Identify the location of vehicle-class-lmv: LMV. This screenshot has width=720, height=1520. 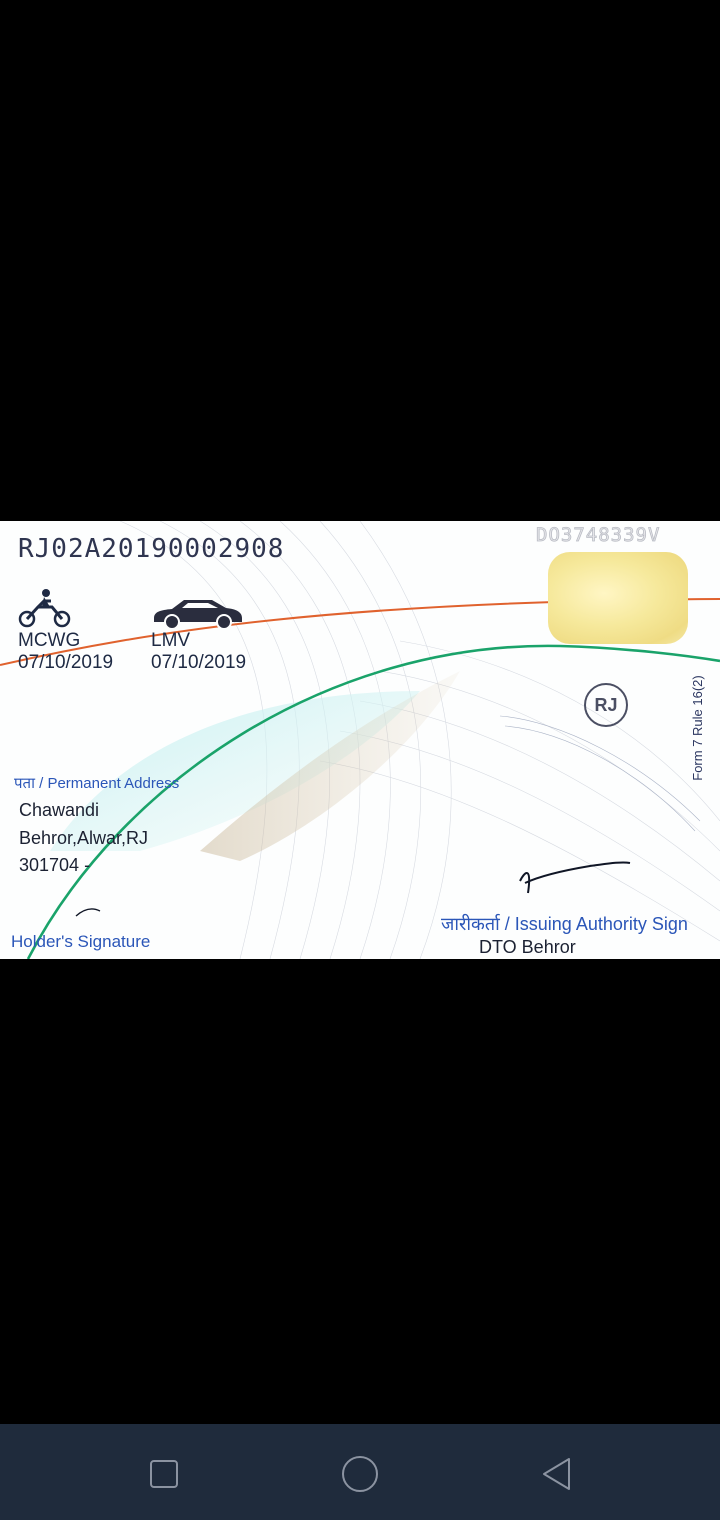
(171, 640).